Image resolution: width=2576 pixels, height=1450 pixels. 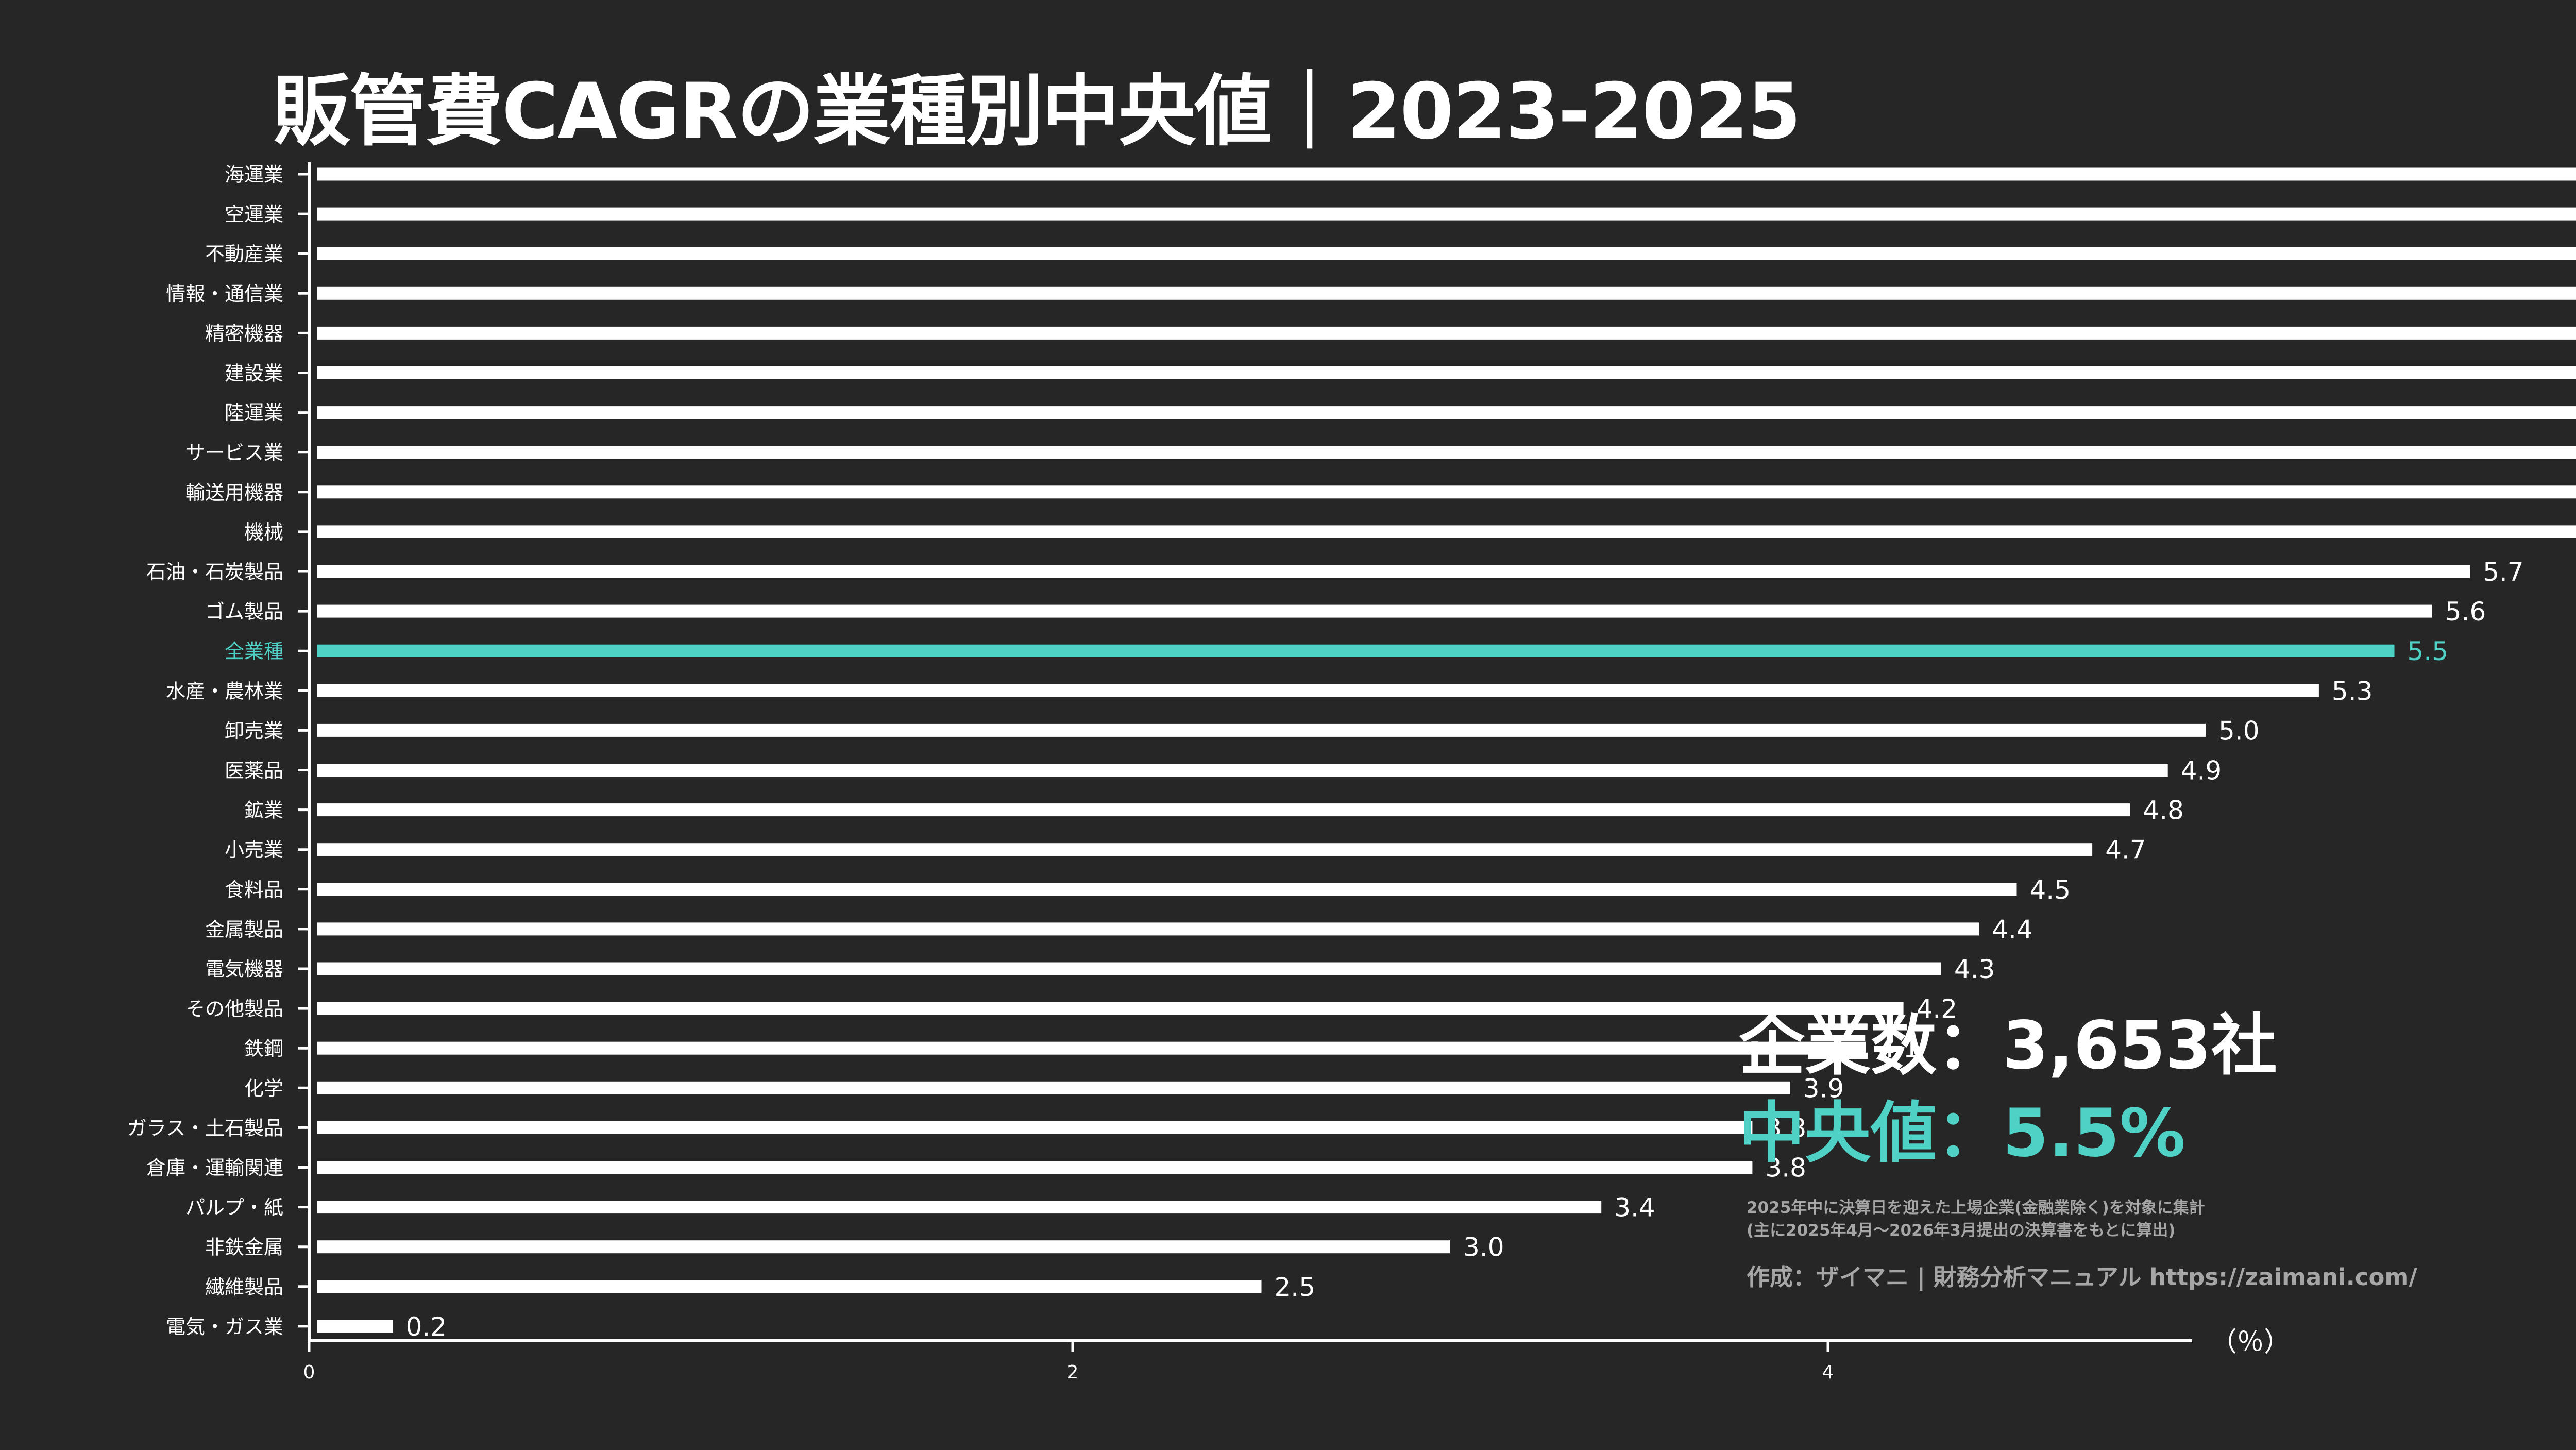 What do you see at coordinates (263, 810) in the screenshot?
I see `category-label: 鉱業` at bounding box center [263, 810].